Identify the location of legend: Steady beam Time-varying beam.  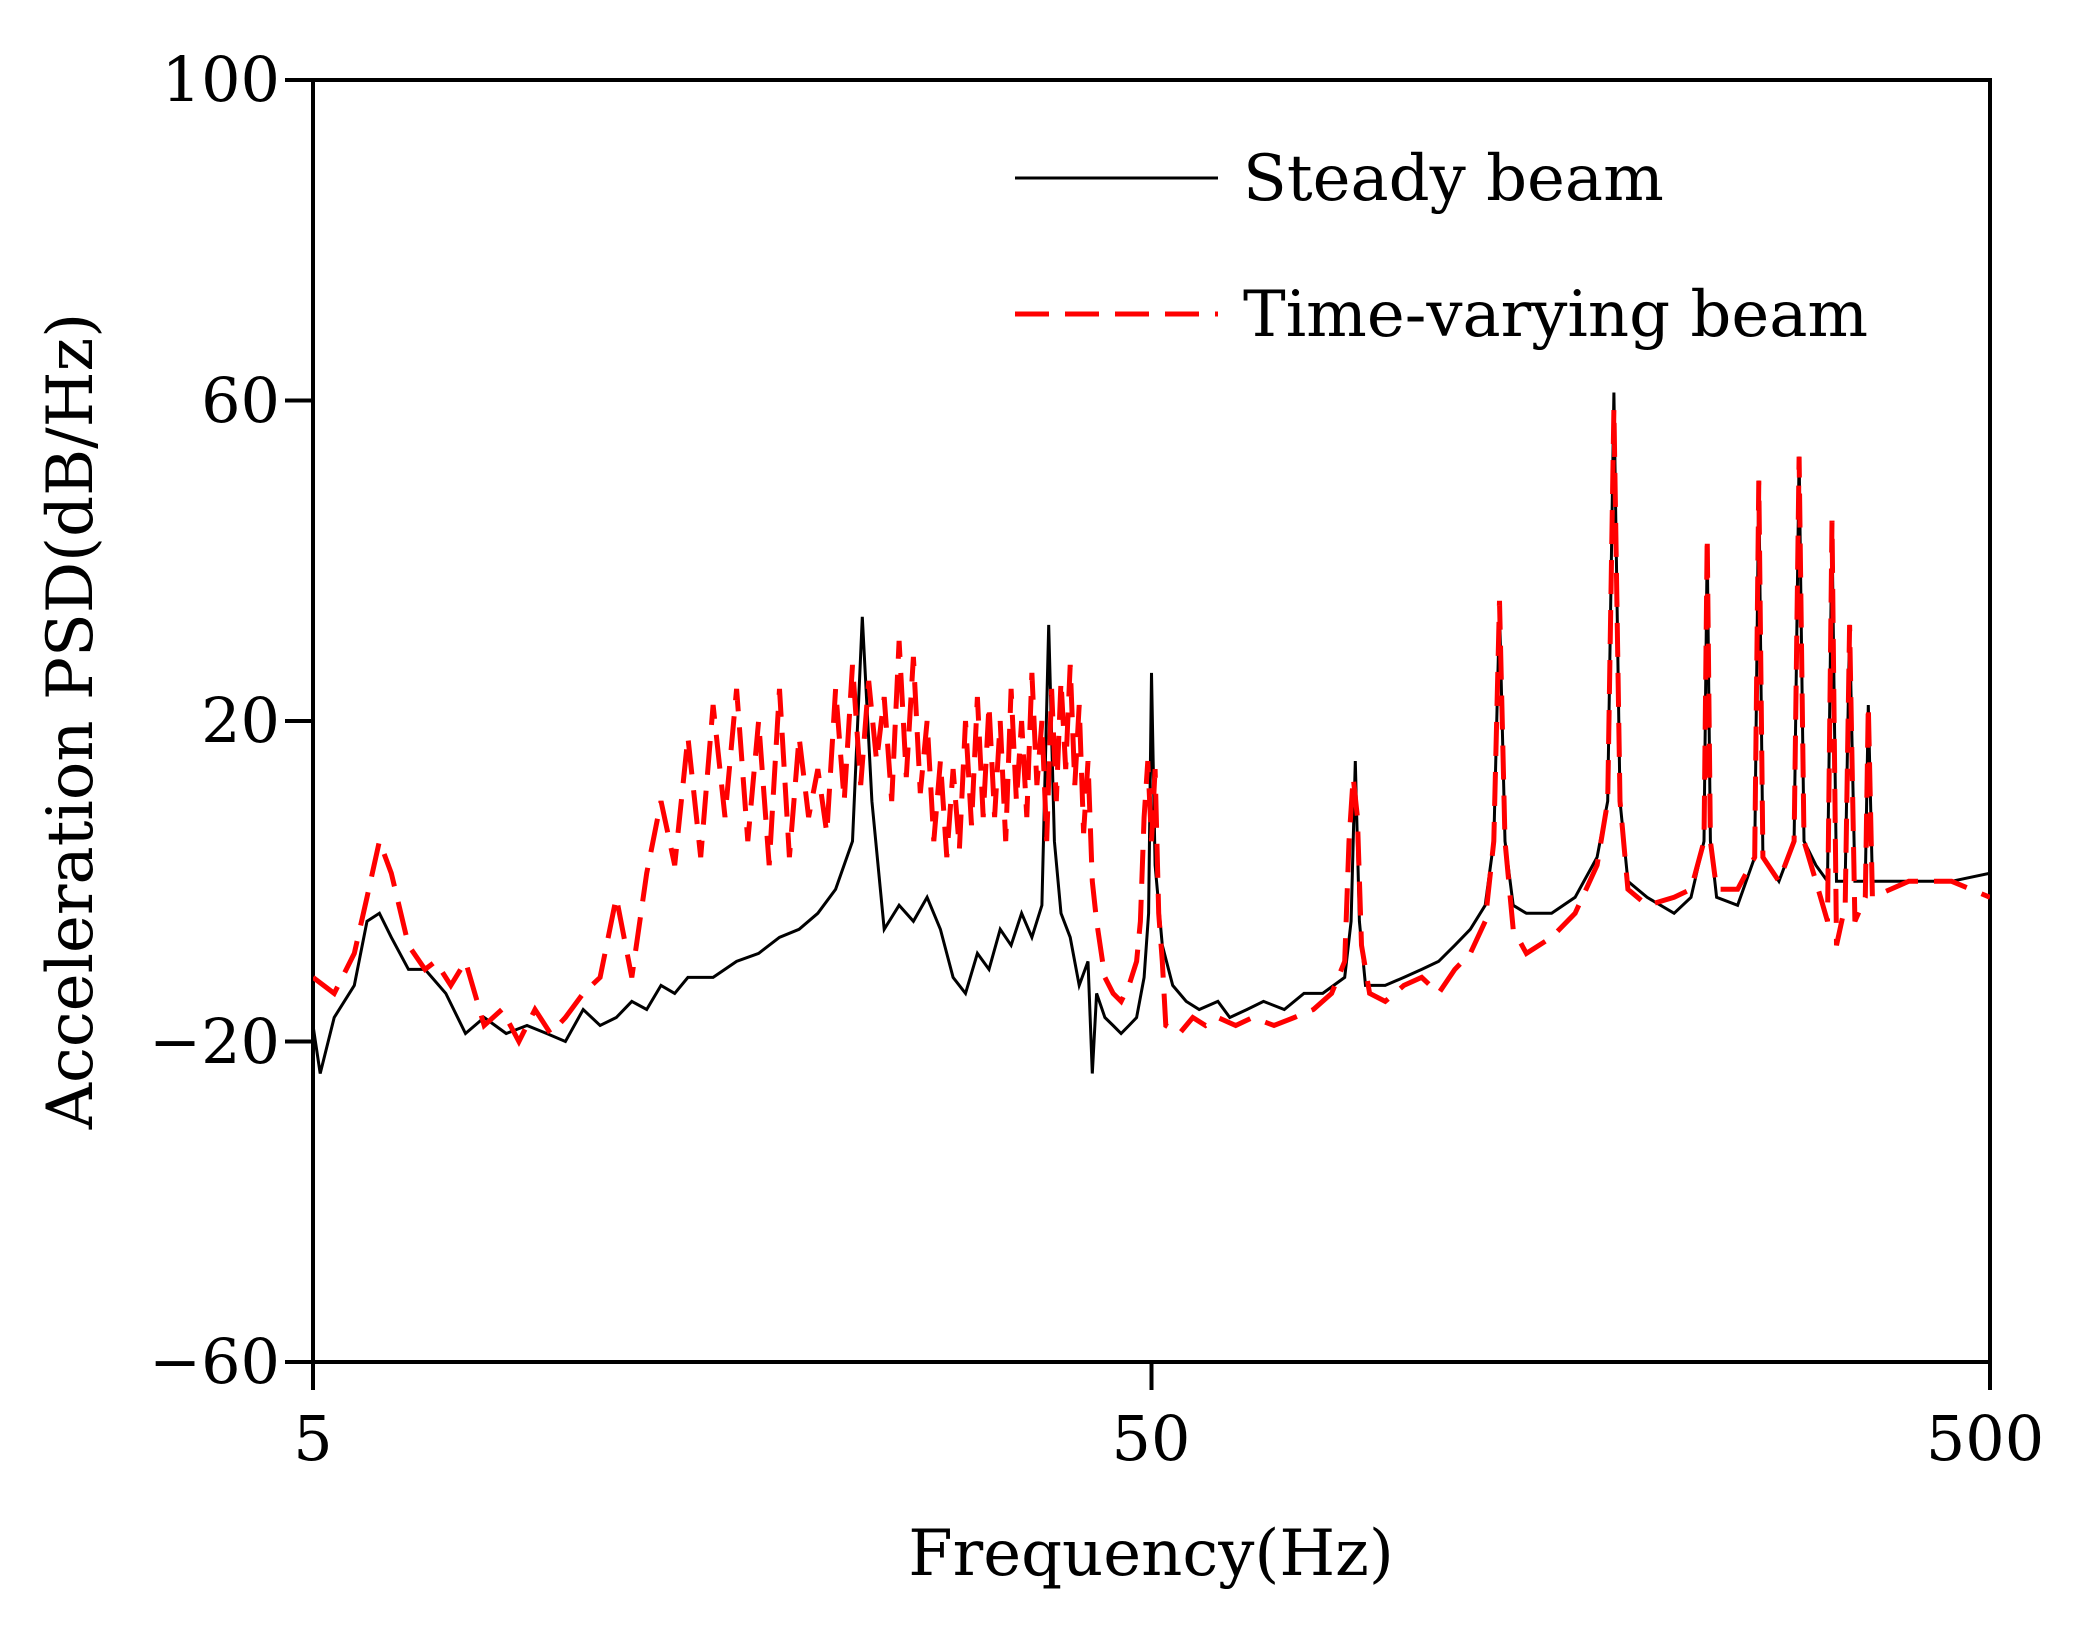
(1441, 247).